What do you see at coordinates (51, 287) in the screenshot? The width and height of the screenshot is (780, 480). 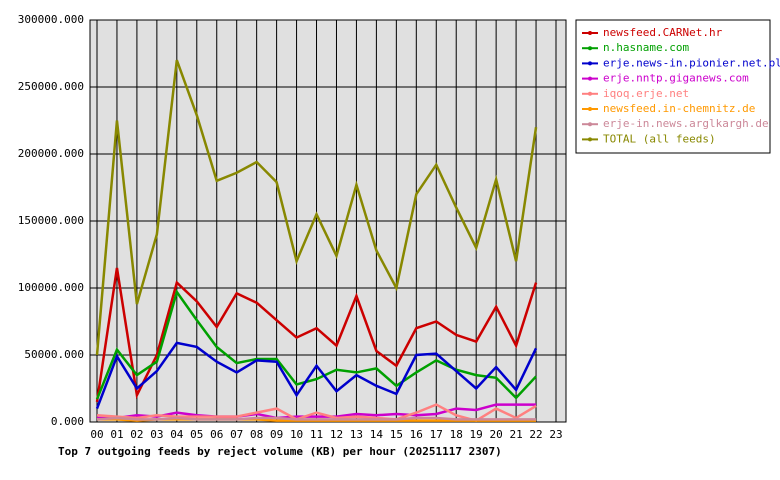 I see `y-tick-label: 100000.000` at bounding box center [51, 287].